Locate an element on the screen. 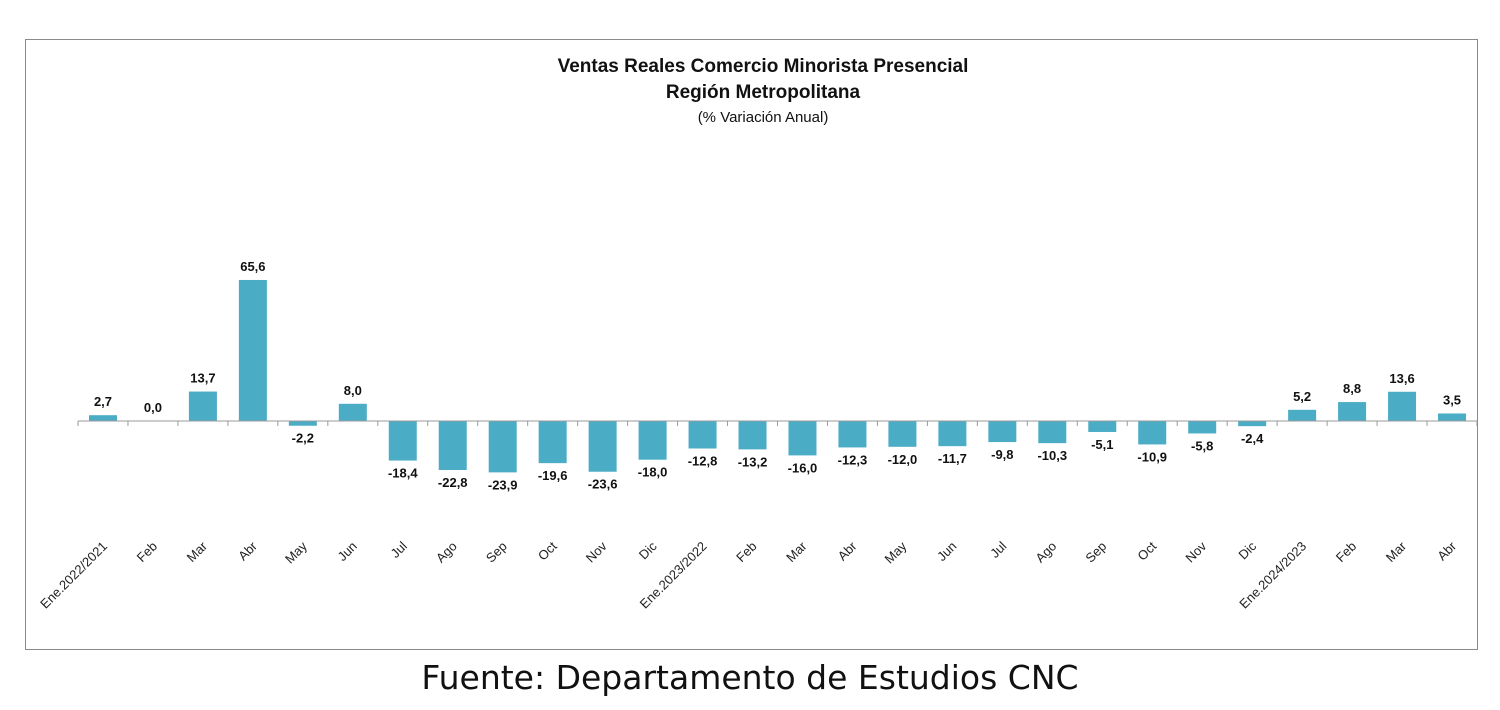  value-label: -11,7 is located at coordinates (952, 458).